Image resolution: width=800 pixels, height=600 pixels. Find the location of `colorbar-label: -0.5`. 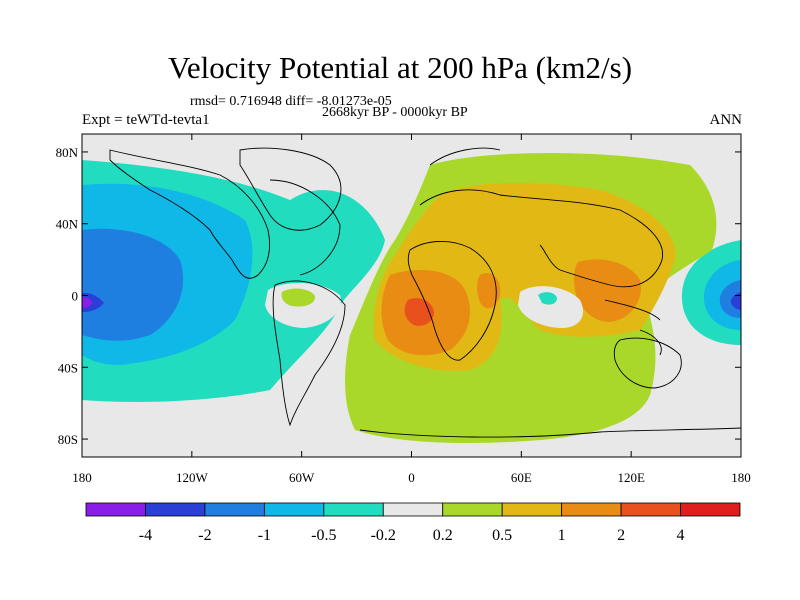

colorbar-label: -0.5 is located at coordinates (323, 535).